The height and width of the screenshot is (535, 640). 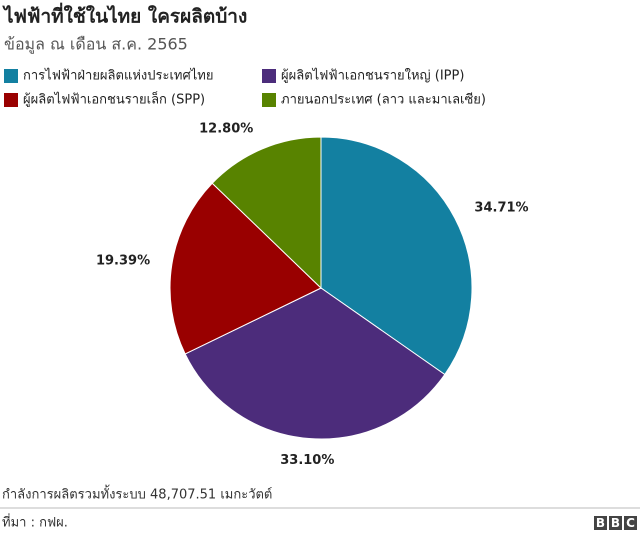 I want to click on logo-letter: C, so click(x=630, y=523).